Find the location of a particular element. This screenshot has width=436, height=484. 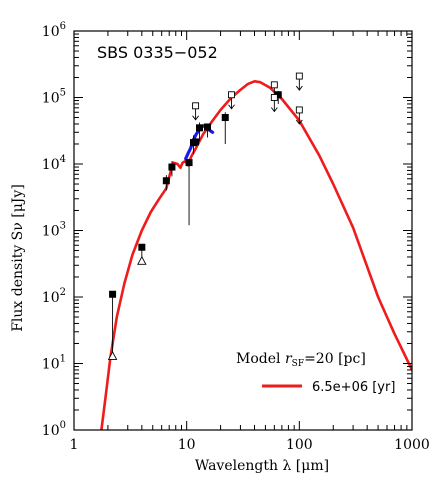

x-tick-label: 1000 is located at coordinates (412, 445).